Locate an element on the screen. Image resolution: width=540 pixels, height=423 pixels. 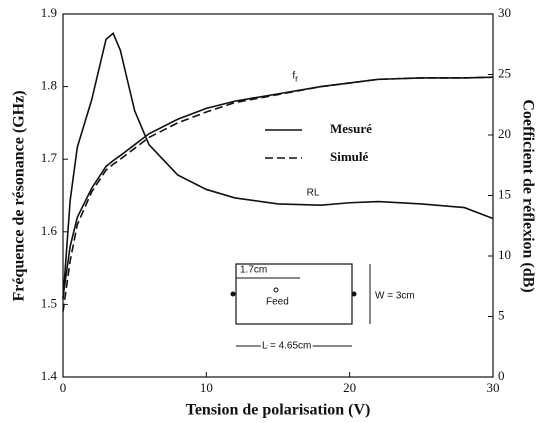
x-tick-label: 10 is located at coordinates (206, 387).